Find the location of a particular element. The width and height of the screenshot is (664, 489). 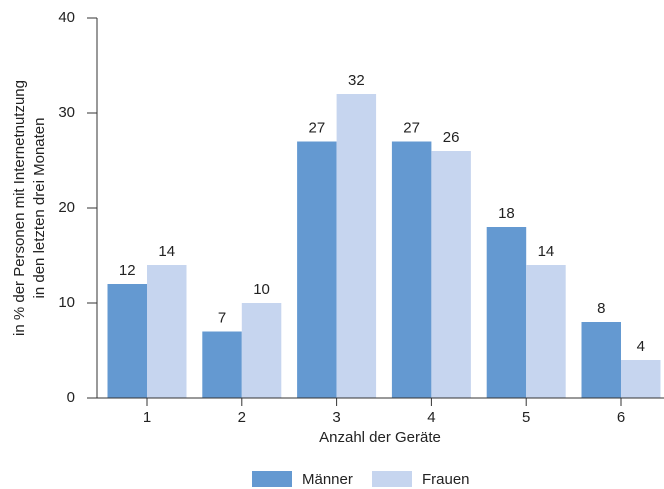

x-axis-label: Anzahl der Geräte is located at coordinates (380, 437).